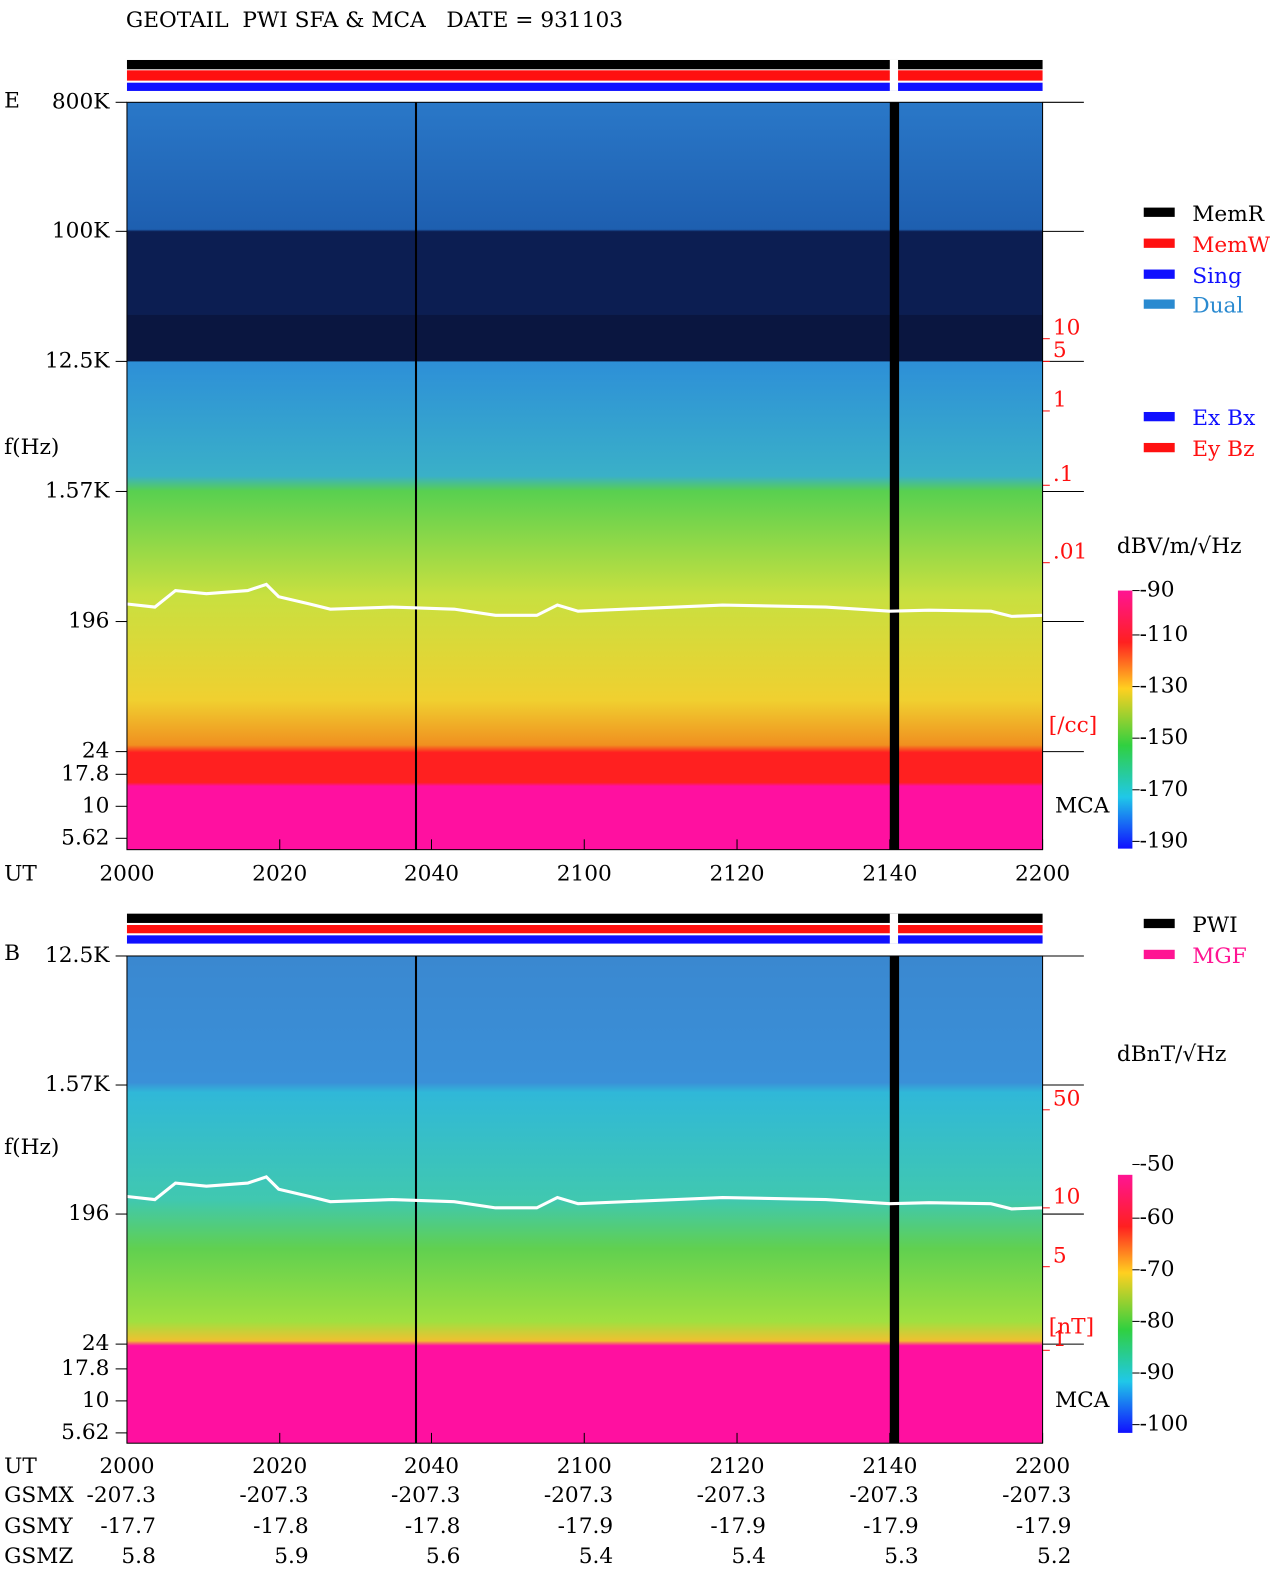 The image size is (1280, 1593). I want to click on mca-label: MCA, so click(1082, 1400).